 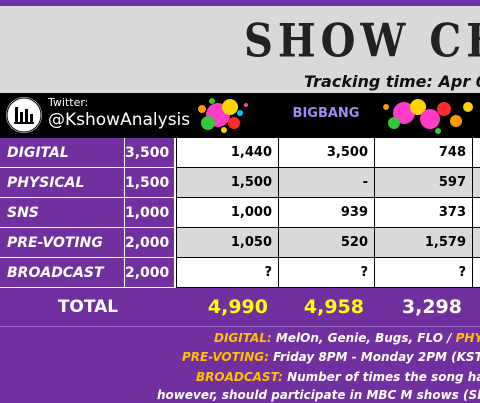 I want to click on artist-label: BIGBANG, so click(x=326, y=113).